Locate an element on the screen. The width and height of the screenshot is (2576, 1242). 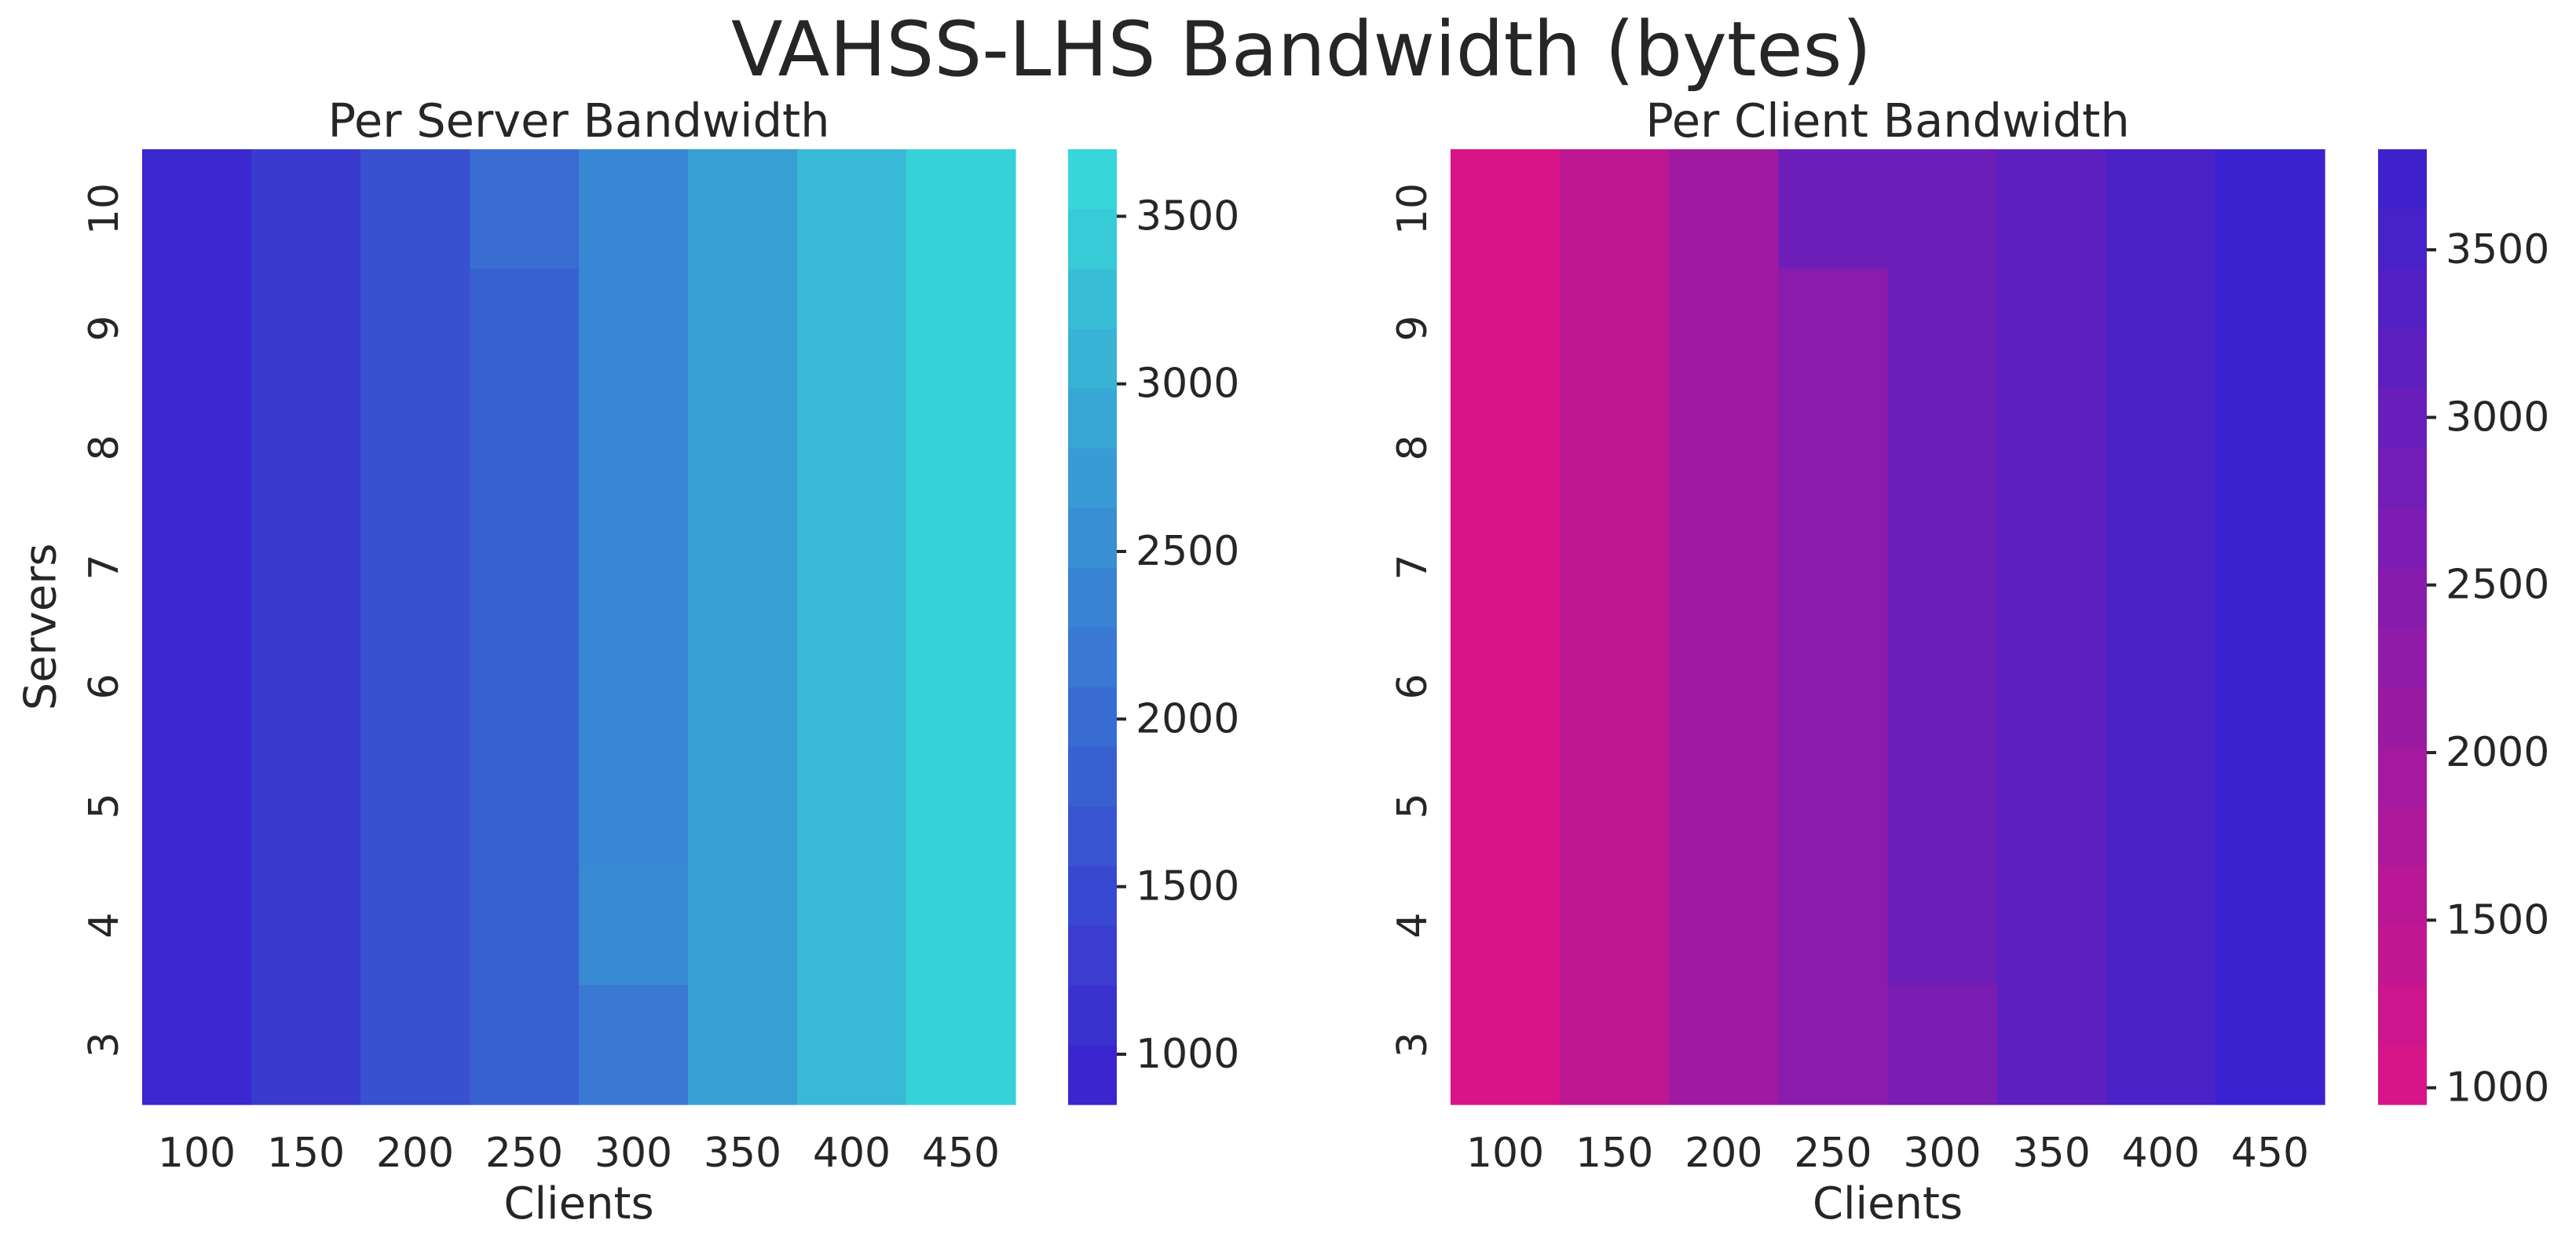
x-tick-label: 350 is located at coordinates (743, 1153).